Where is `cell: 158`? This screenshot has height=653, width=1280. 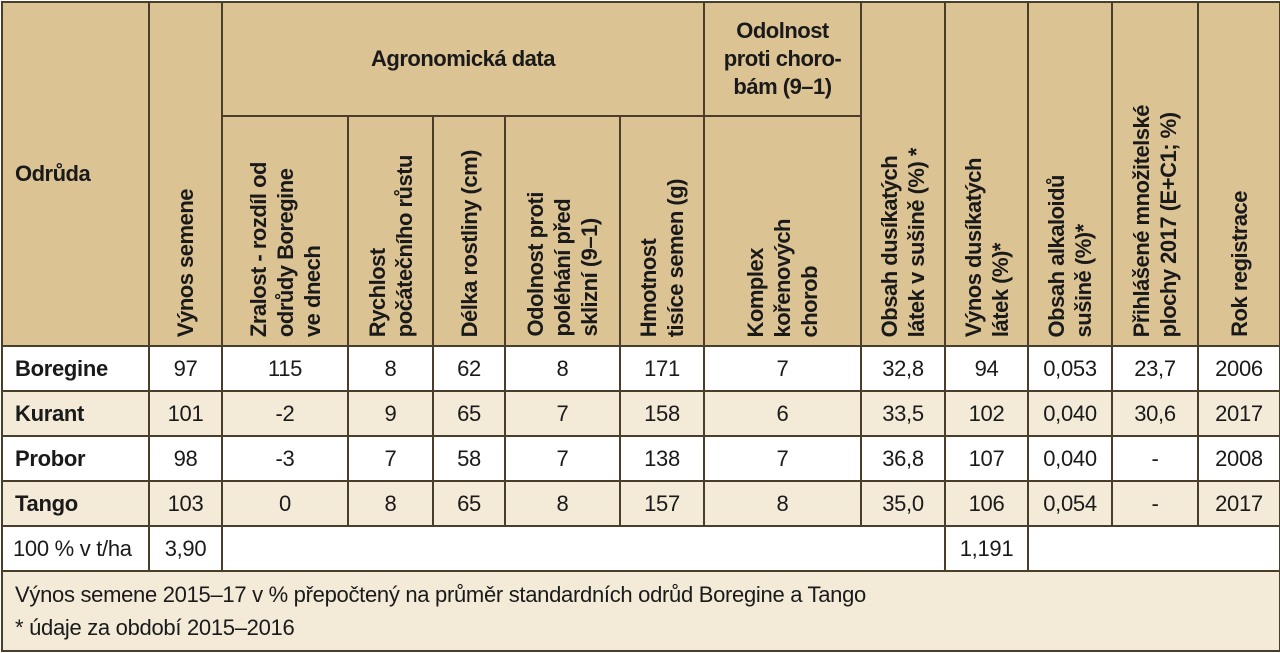 cell: 158 is located at coordinates (662, 413).